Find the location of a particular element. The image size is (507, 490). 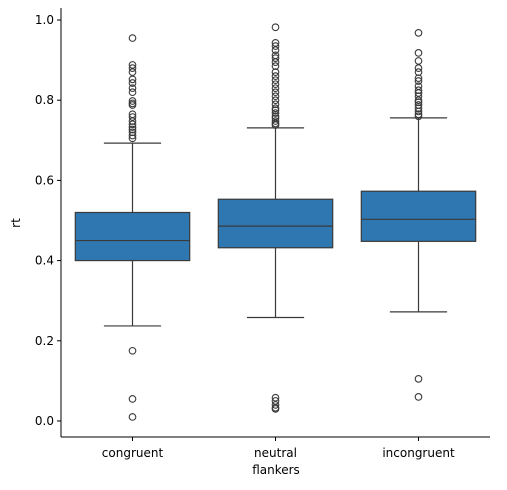

y-axis-label: rt is located at coordinates (16, 223).